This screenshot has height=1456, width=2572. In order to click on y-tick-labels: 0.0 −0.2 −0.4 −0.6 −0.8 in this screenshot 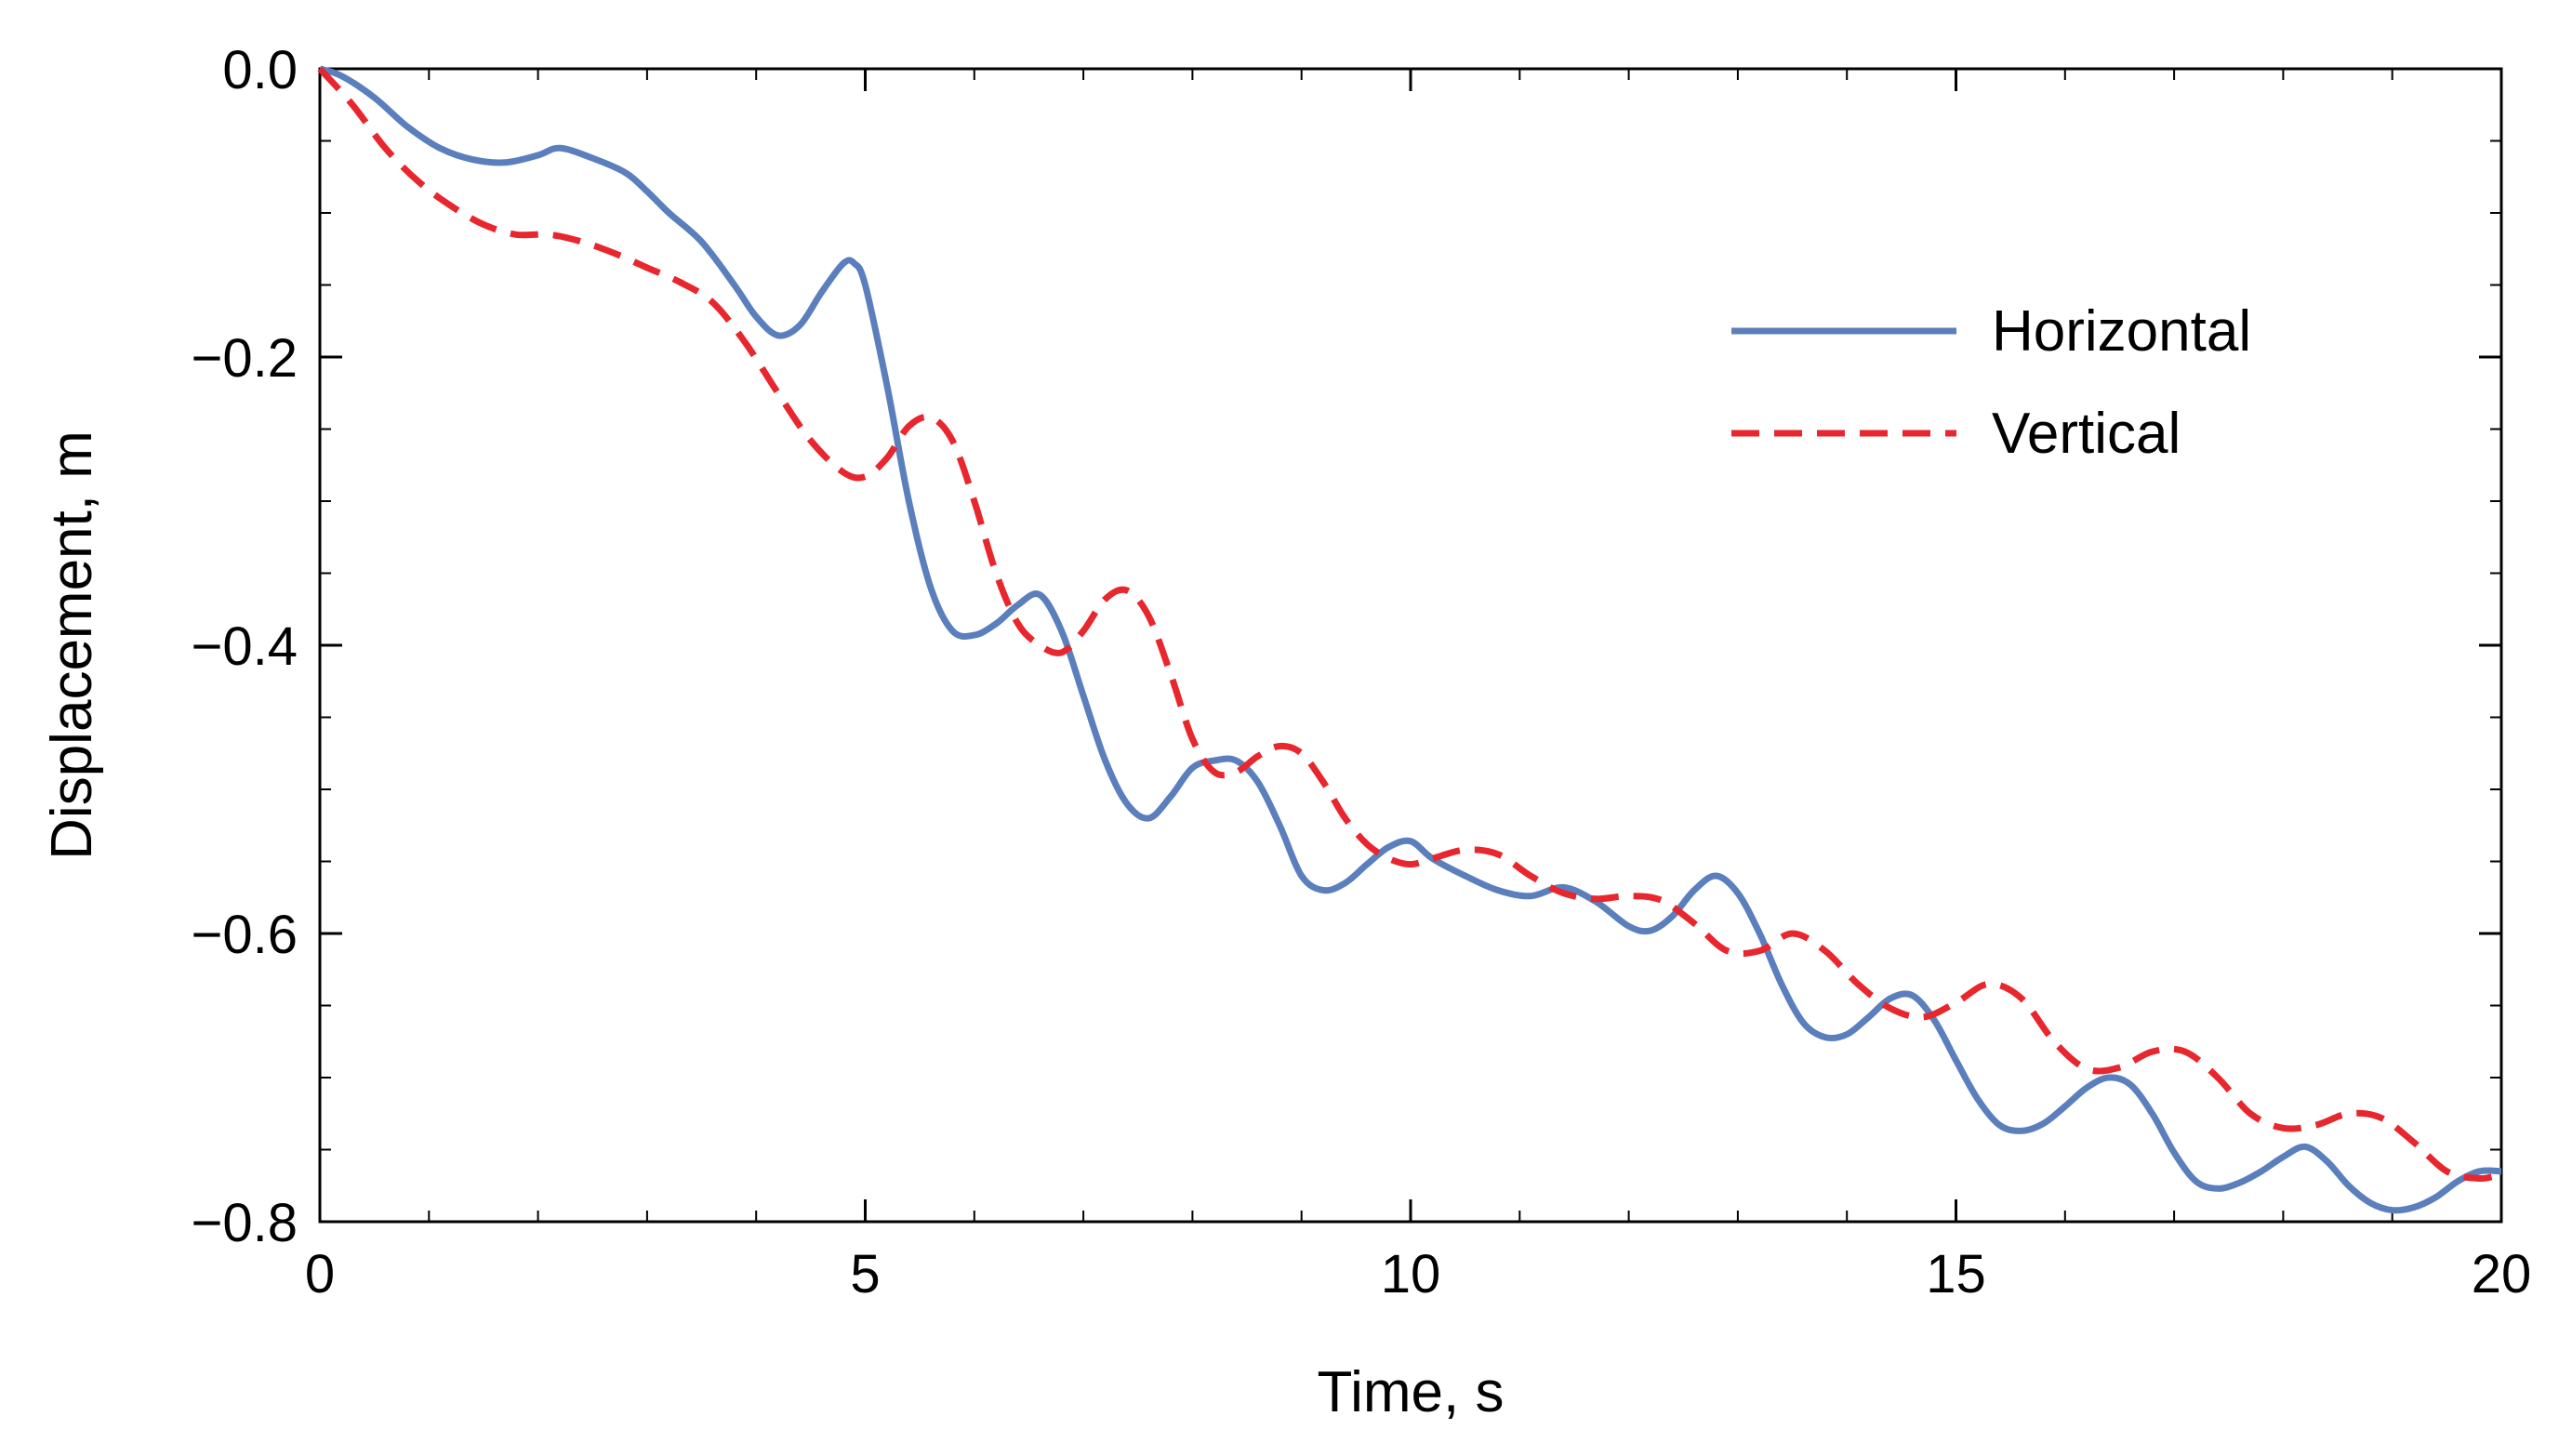, I will do `click(245, 646)`.